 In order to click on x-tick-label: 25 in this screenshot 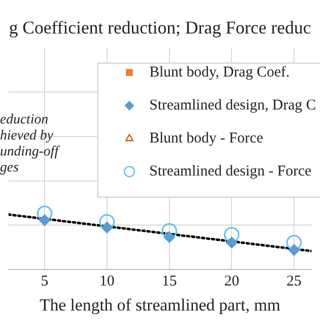, I will do `click(294, 282)`.